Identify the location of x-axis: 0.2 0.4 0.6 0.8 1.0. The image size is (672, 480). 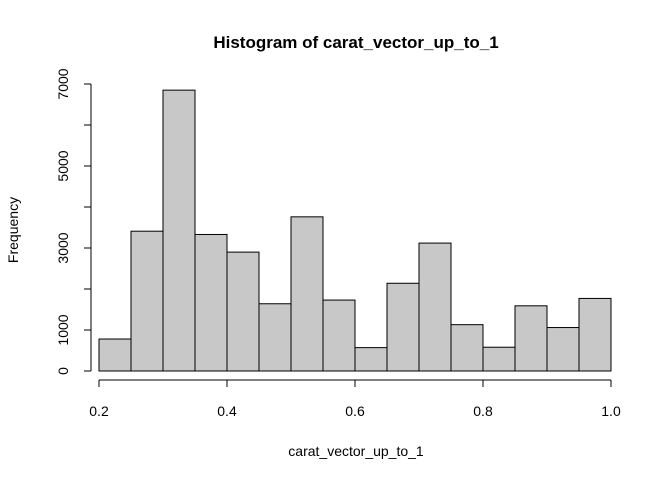
(355, 399).